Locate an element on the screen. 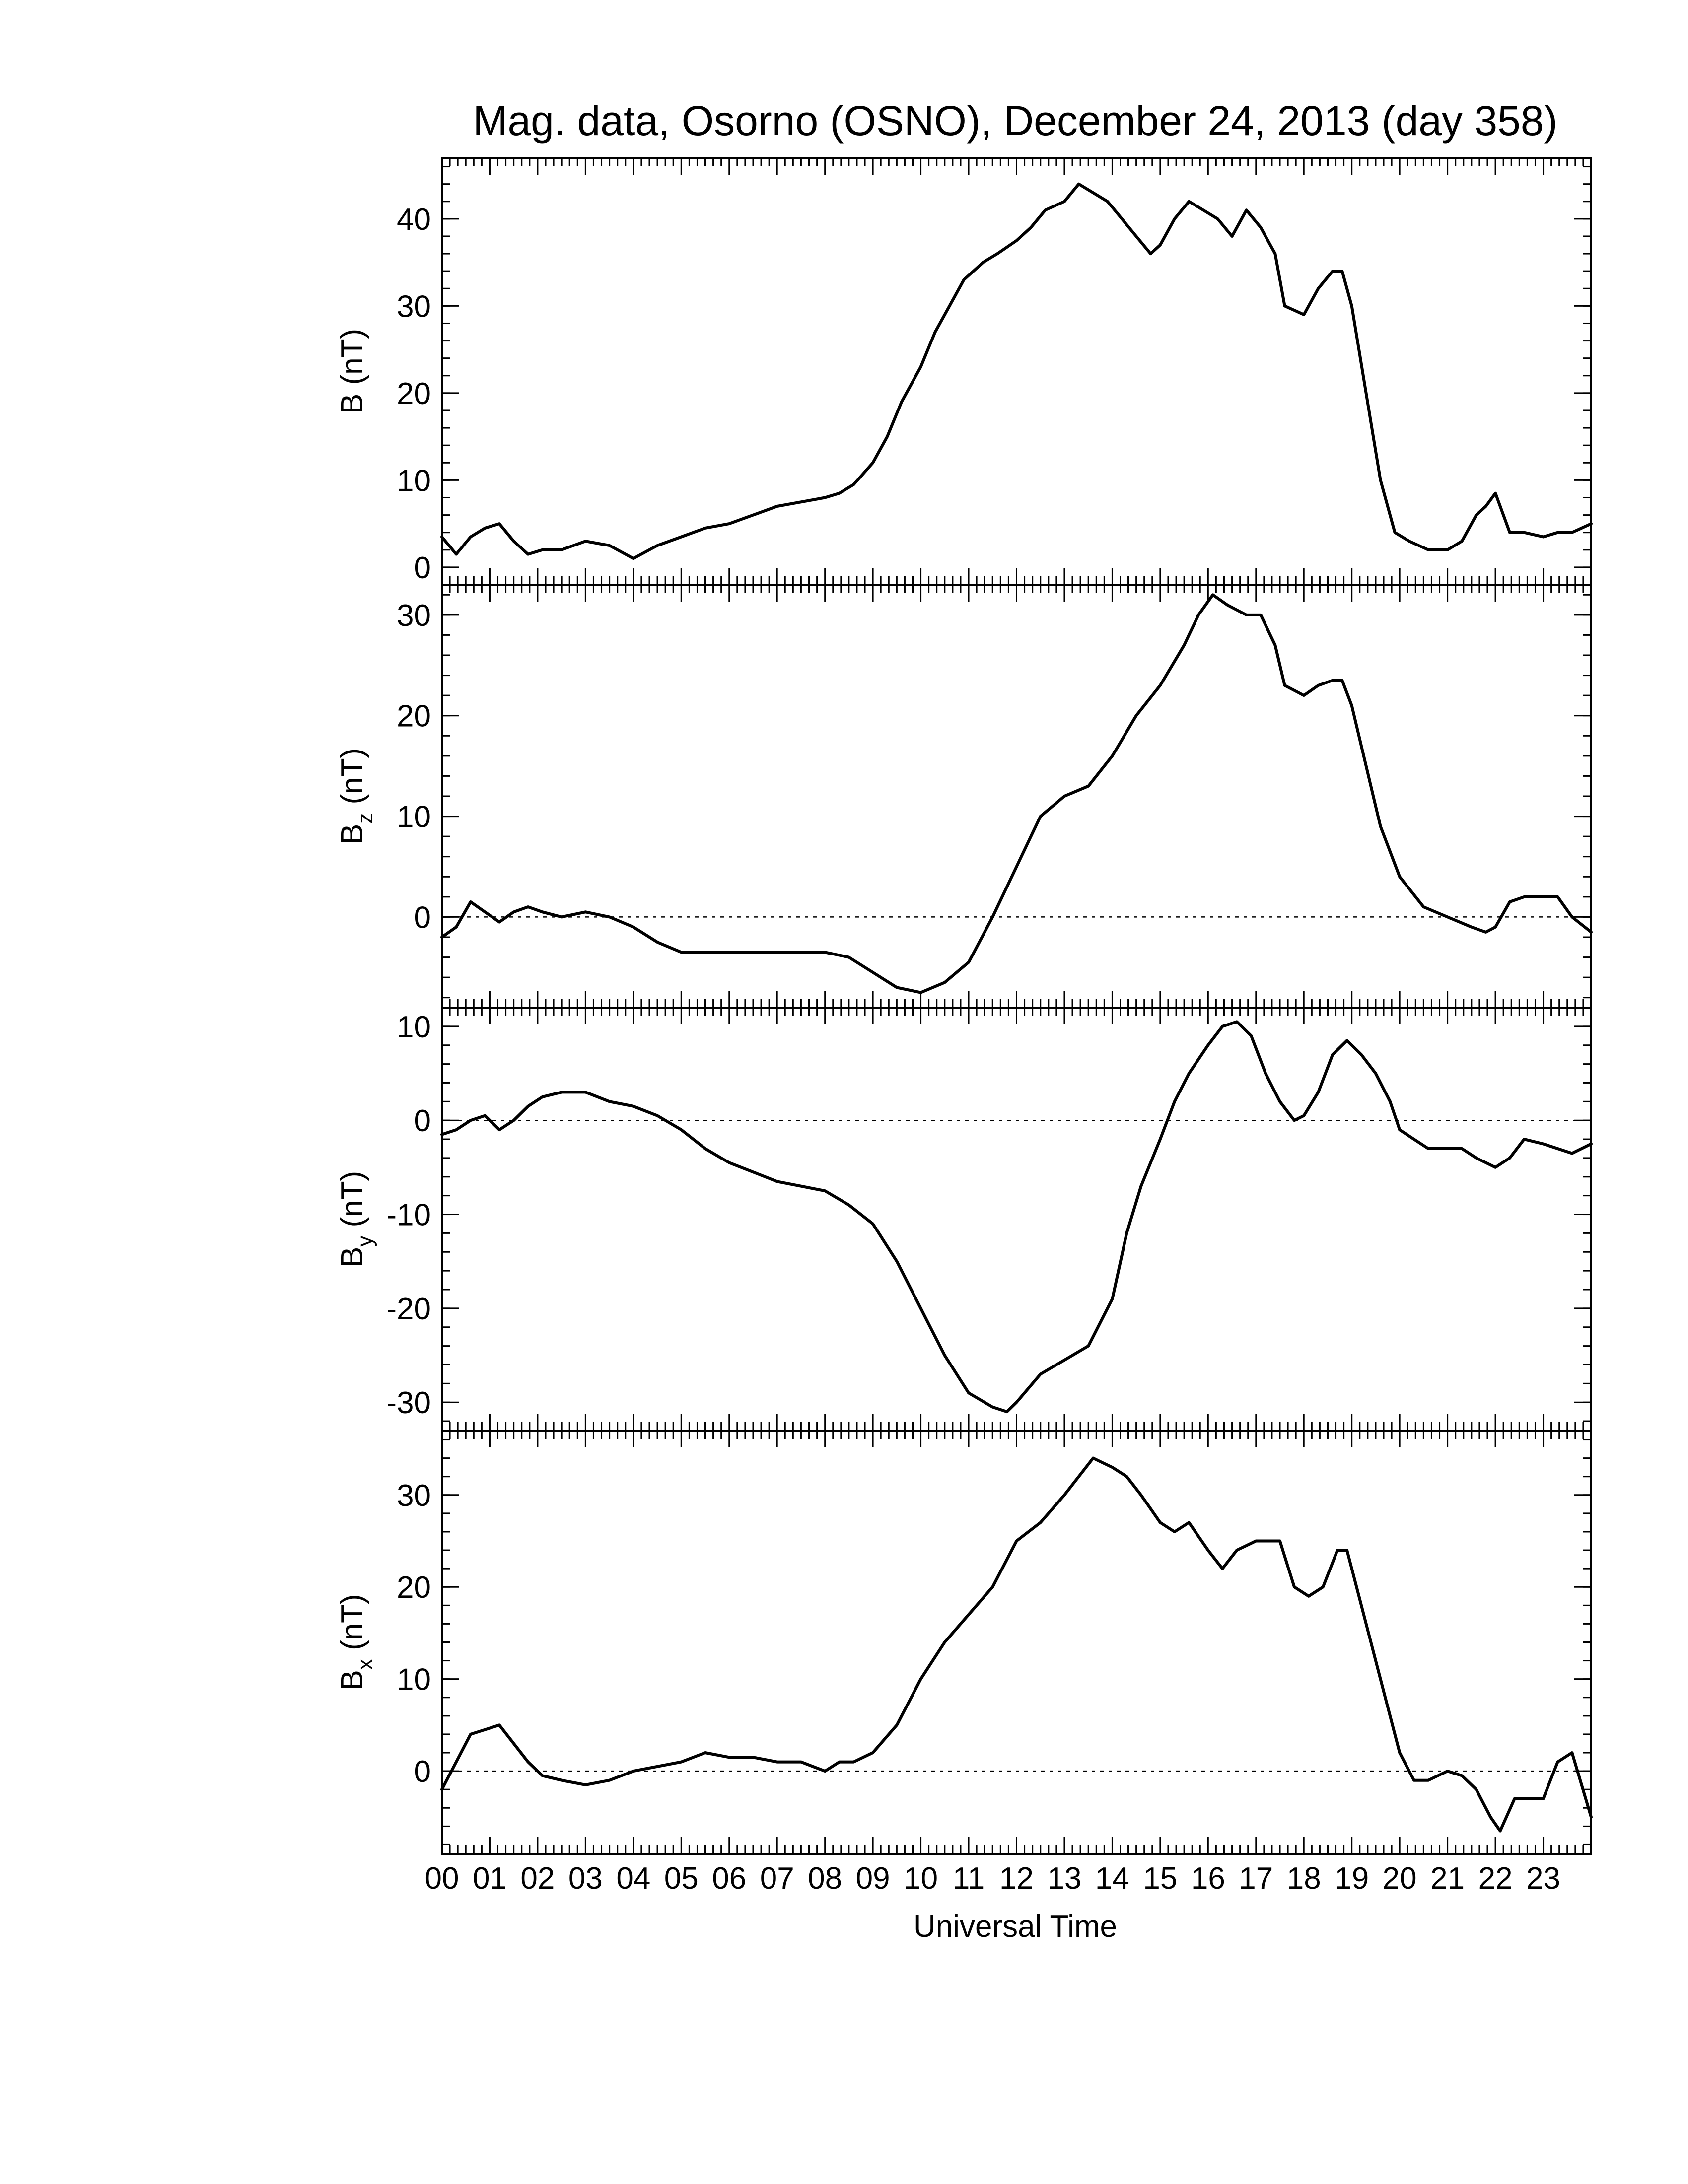  x-axis-label: Universal Time is located at coordinates (1015, 1927).